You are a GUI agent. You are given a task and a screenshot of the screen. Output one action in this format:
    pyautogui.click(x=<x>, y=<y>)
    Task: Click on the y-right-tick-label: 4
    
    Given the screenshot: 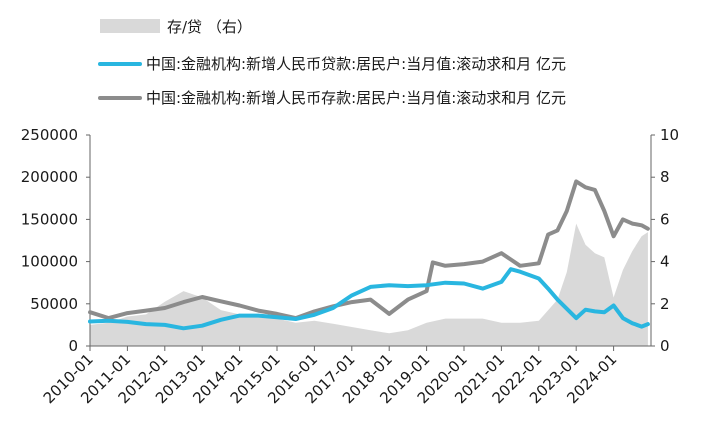 What is the action you would take?
    pyautogui.click(x=665, y=262)
    